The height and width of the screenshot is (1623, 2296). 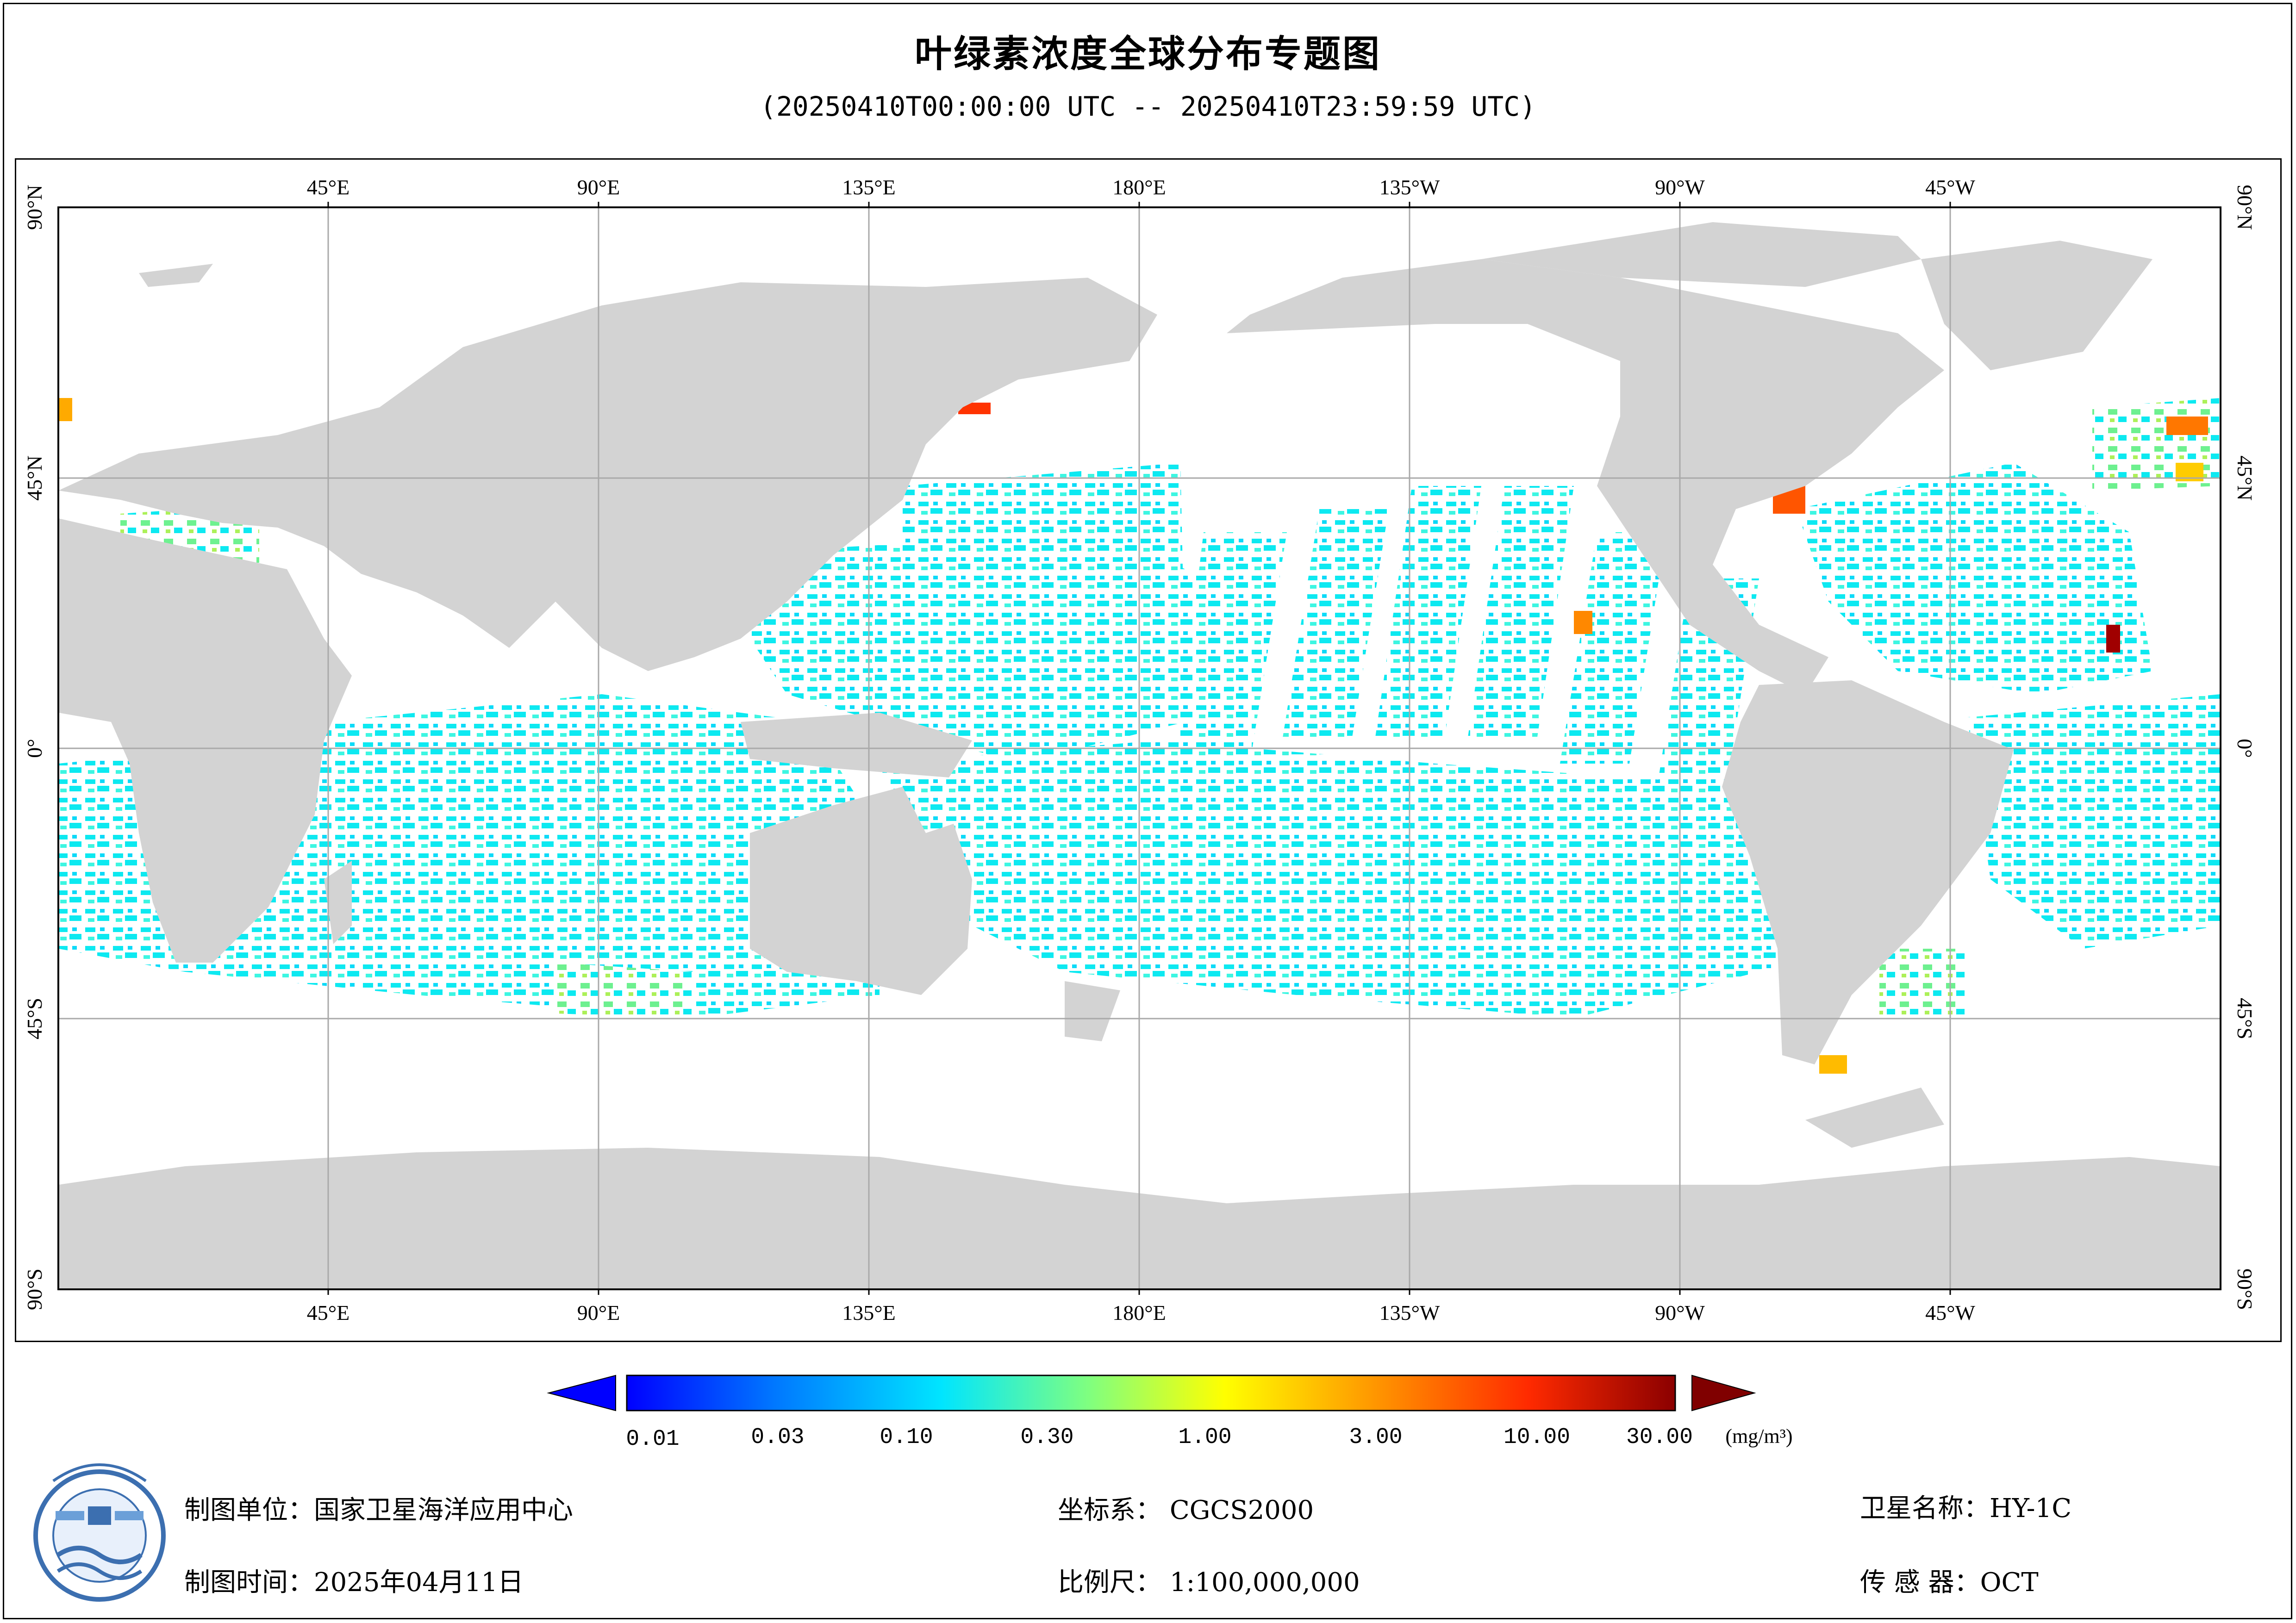 I want to click on lon-label-bottom: 180°E, so click(x=1139, y=1313).